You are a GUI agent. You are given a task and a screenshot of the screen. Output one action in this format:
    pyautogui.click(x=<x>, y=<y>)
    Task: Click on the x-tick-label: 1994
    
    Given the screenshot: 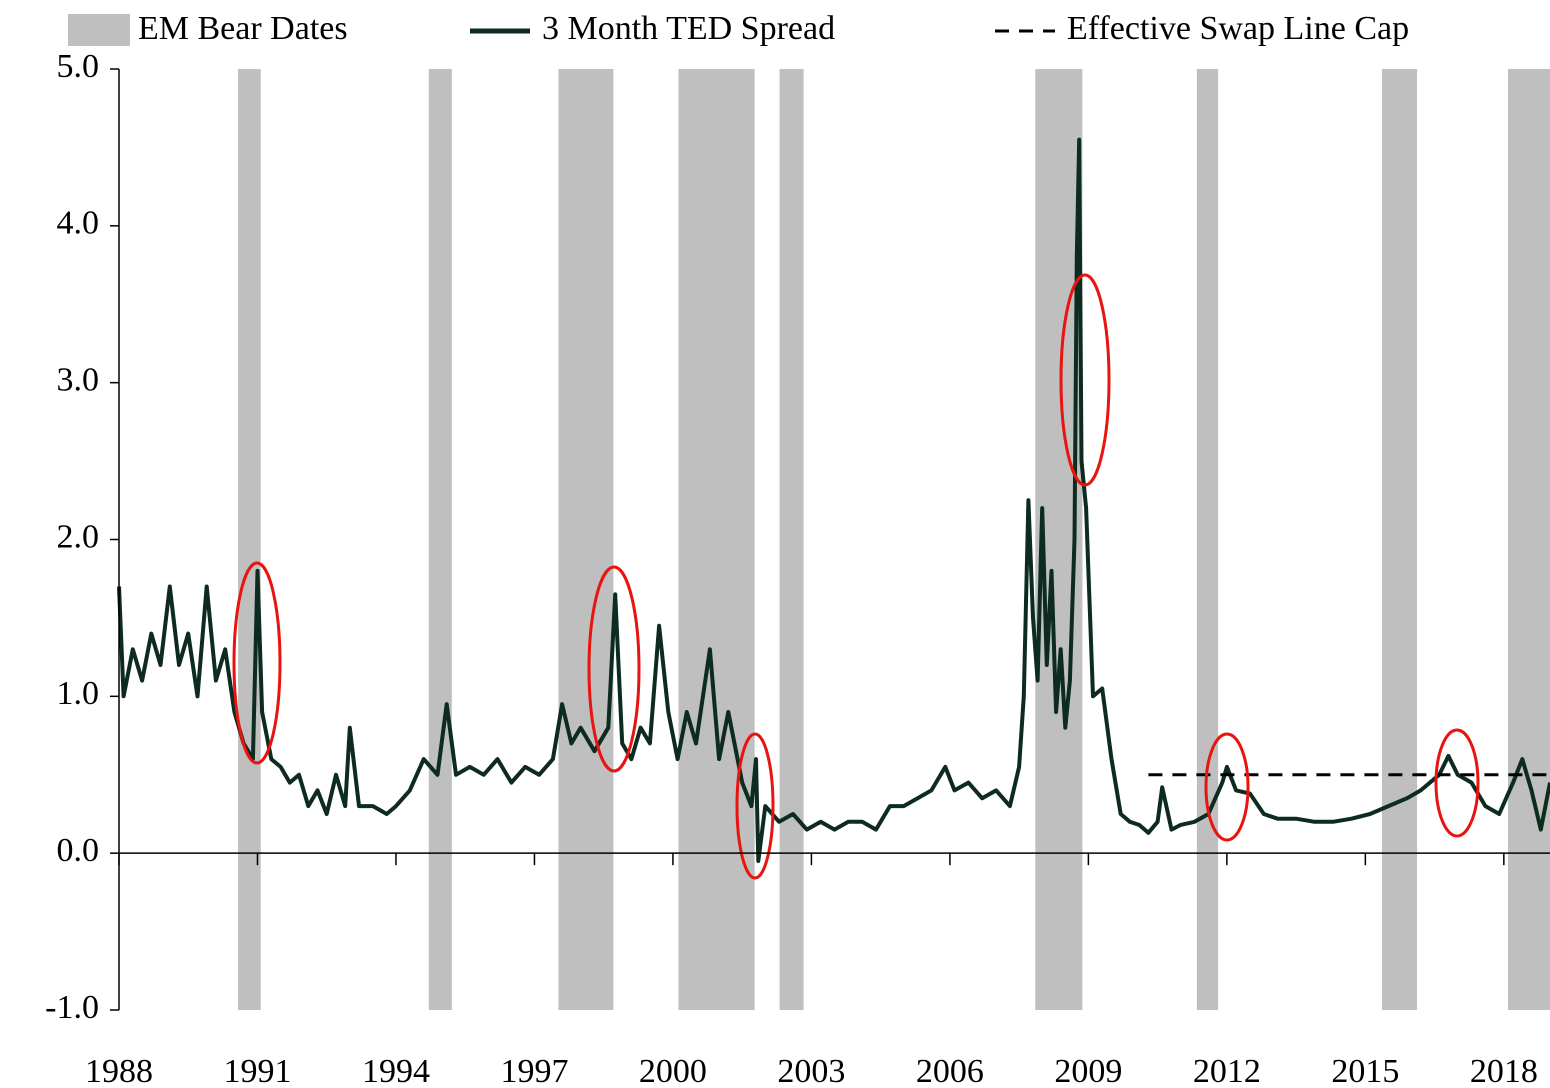 What is the action you would take?
    pyautogui.click(x=396, y=1070)
    